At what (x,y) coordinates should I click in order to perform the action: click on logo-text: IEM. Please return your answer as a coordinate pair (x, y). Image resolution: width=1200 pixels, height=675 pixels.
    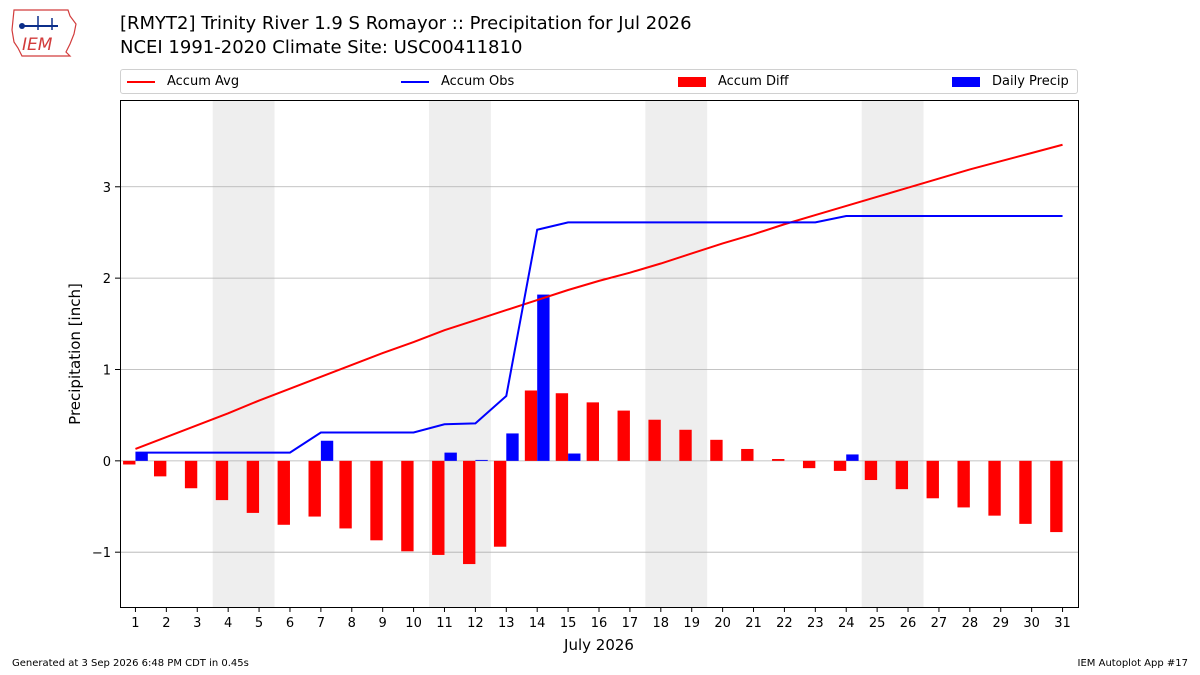
    Looking at the image, I should click on (37, 45).